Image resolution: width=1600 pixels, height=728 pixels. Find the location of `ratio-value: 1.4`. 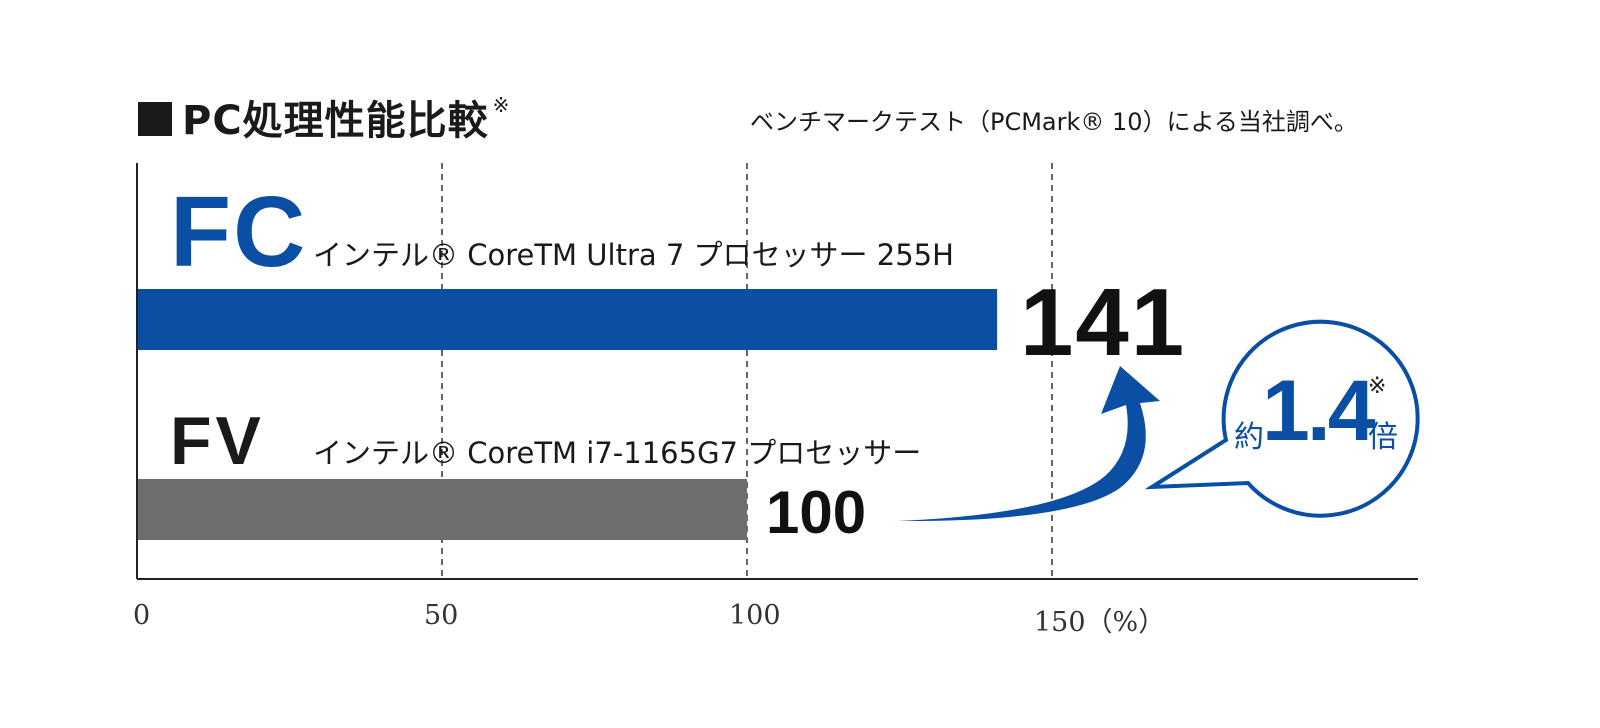

ratio-value: 1.4 is located at coordinates (1319, 411).